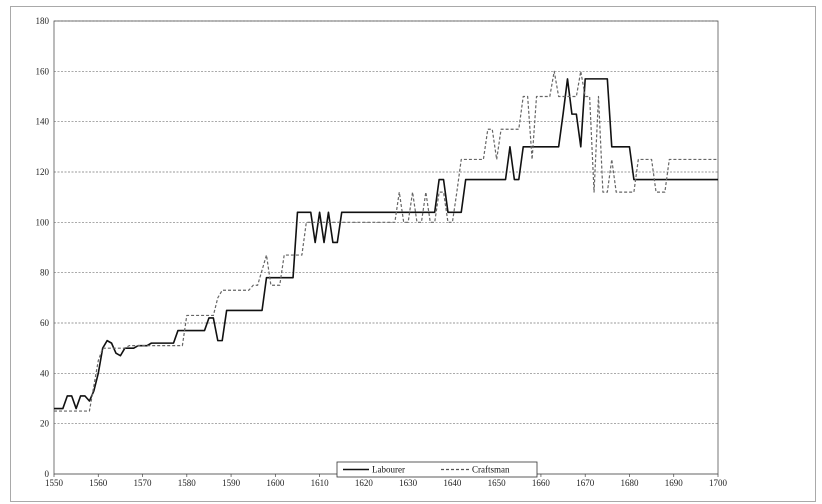 The image size is (822, 504). I want to click on x-tick-label: 1660, so click(541, 483).